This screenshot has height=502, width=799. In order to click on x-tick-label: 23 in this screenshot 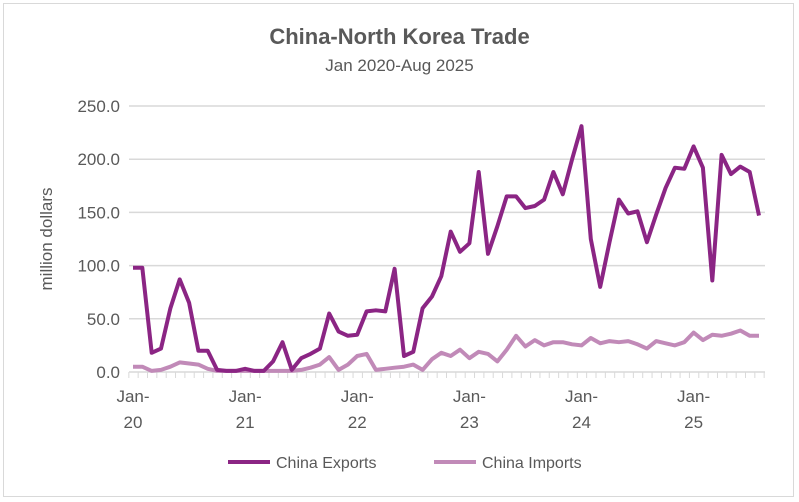, I will do `click(469, 422)`.